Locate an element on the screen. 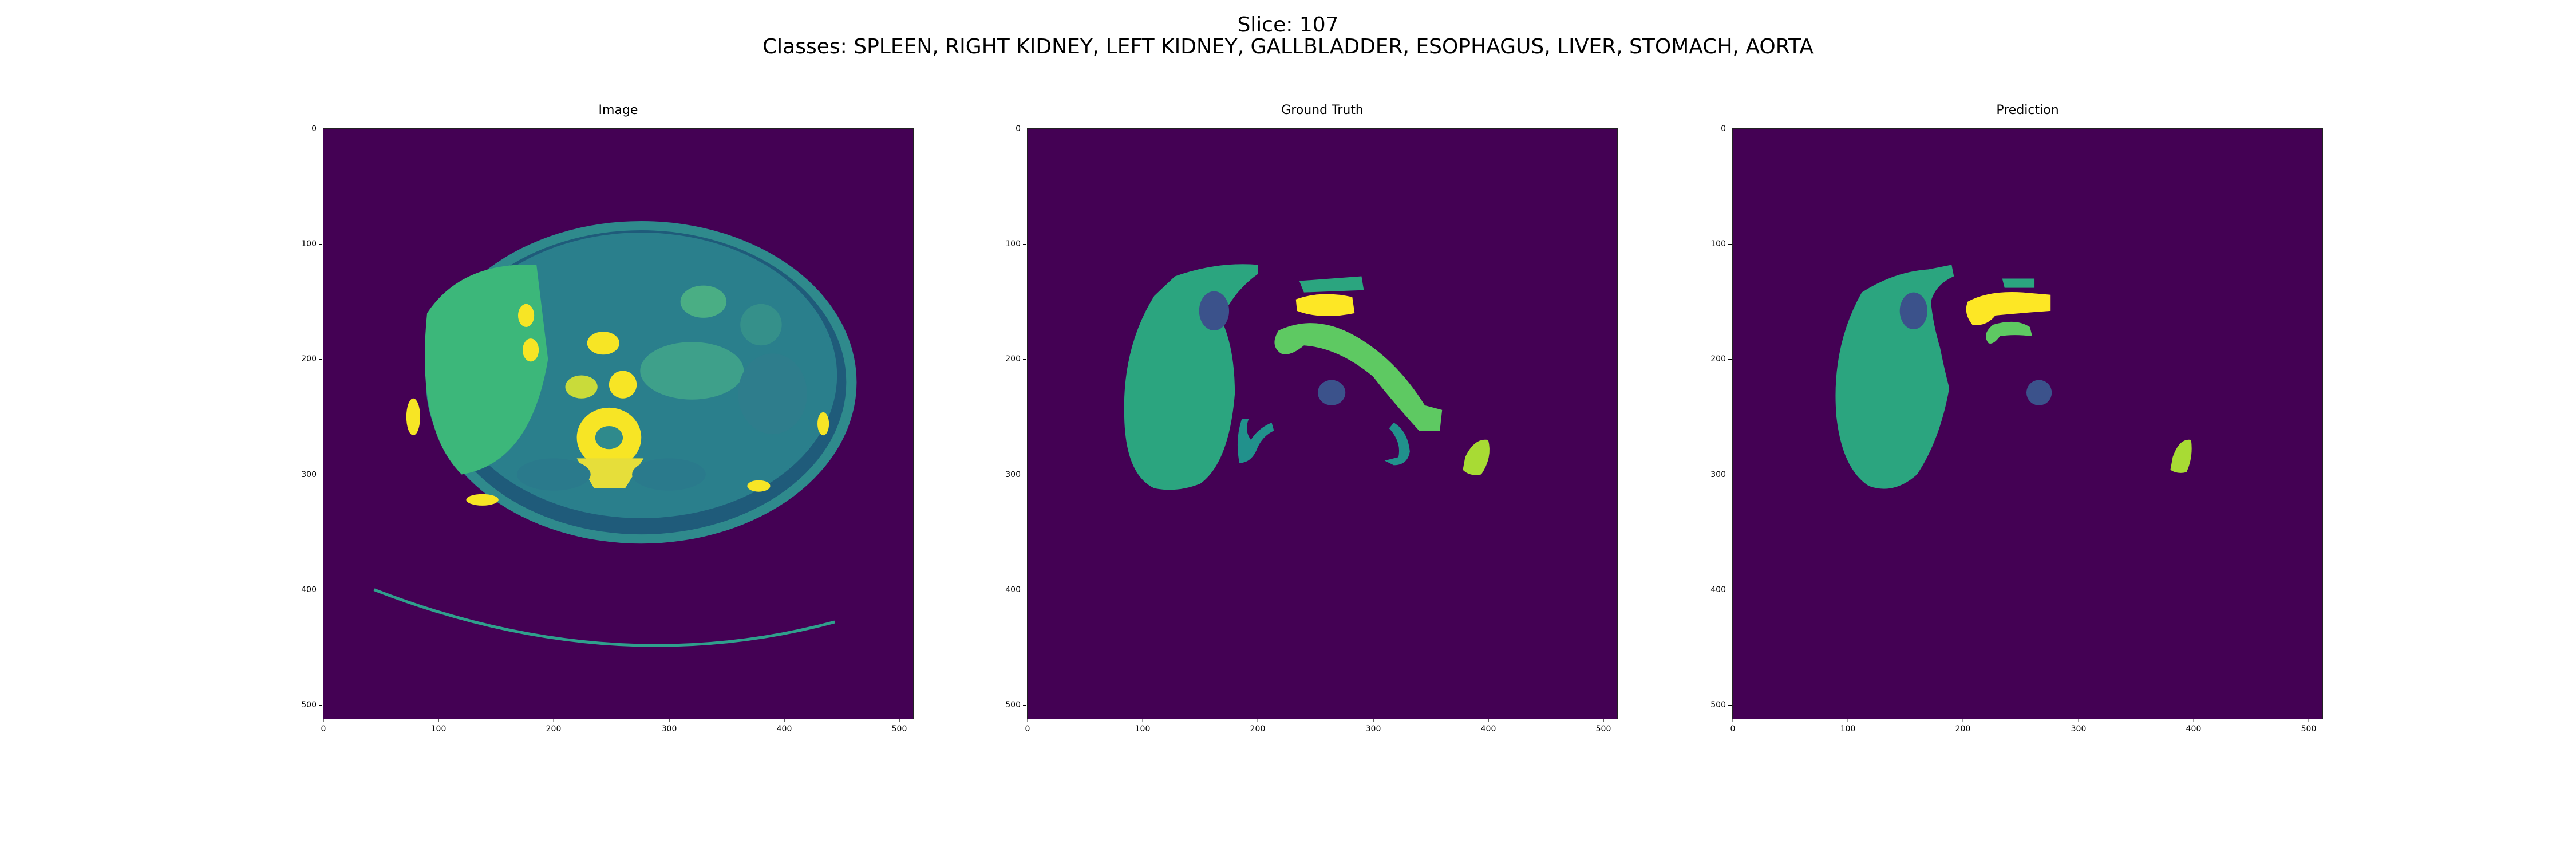 The height and width of the screenshot is (859, 2576). gt-spleen is located at coordinates (1476, 457).